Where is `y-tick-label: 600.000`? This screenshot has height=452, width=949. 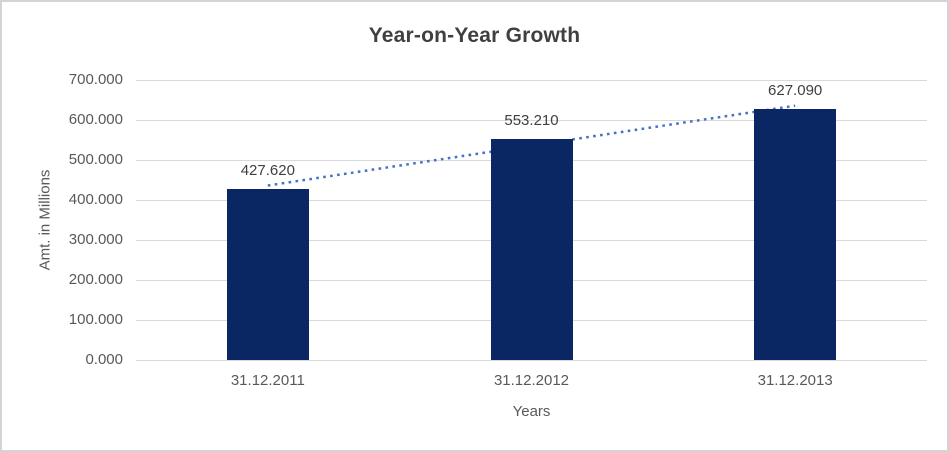 y-tick-label: 600.000 is located at coordinates (95, 119).